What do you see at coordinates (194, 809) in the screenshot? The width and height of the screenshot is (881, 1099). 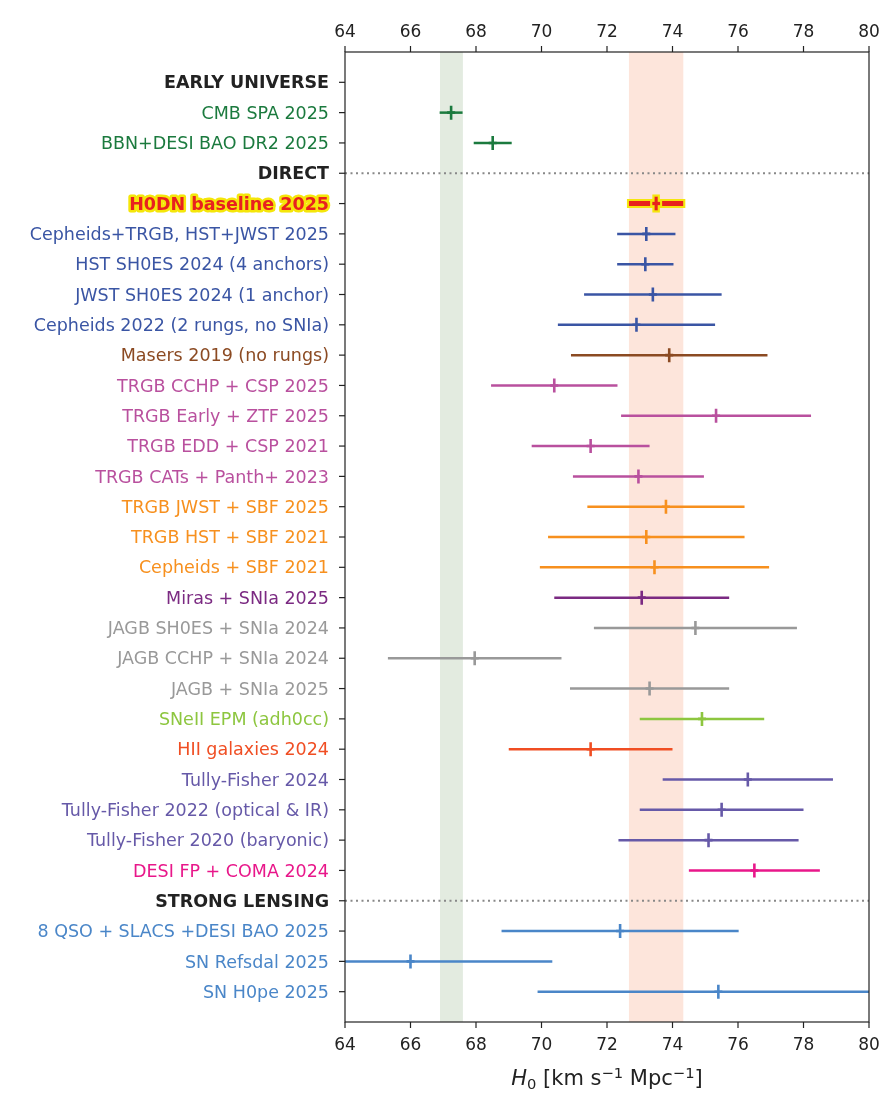 I see `y-tick-label: Tully-Fisher 2022 (optical & IR)` at bounding box center [194, 809].